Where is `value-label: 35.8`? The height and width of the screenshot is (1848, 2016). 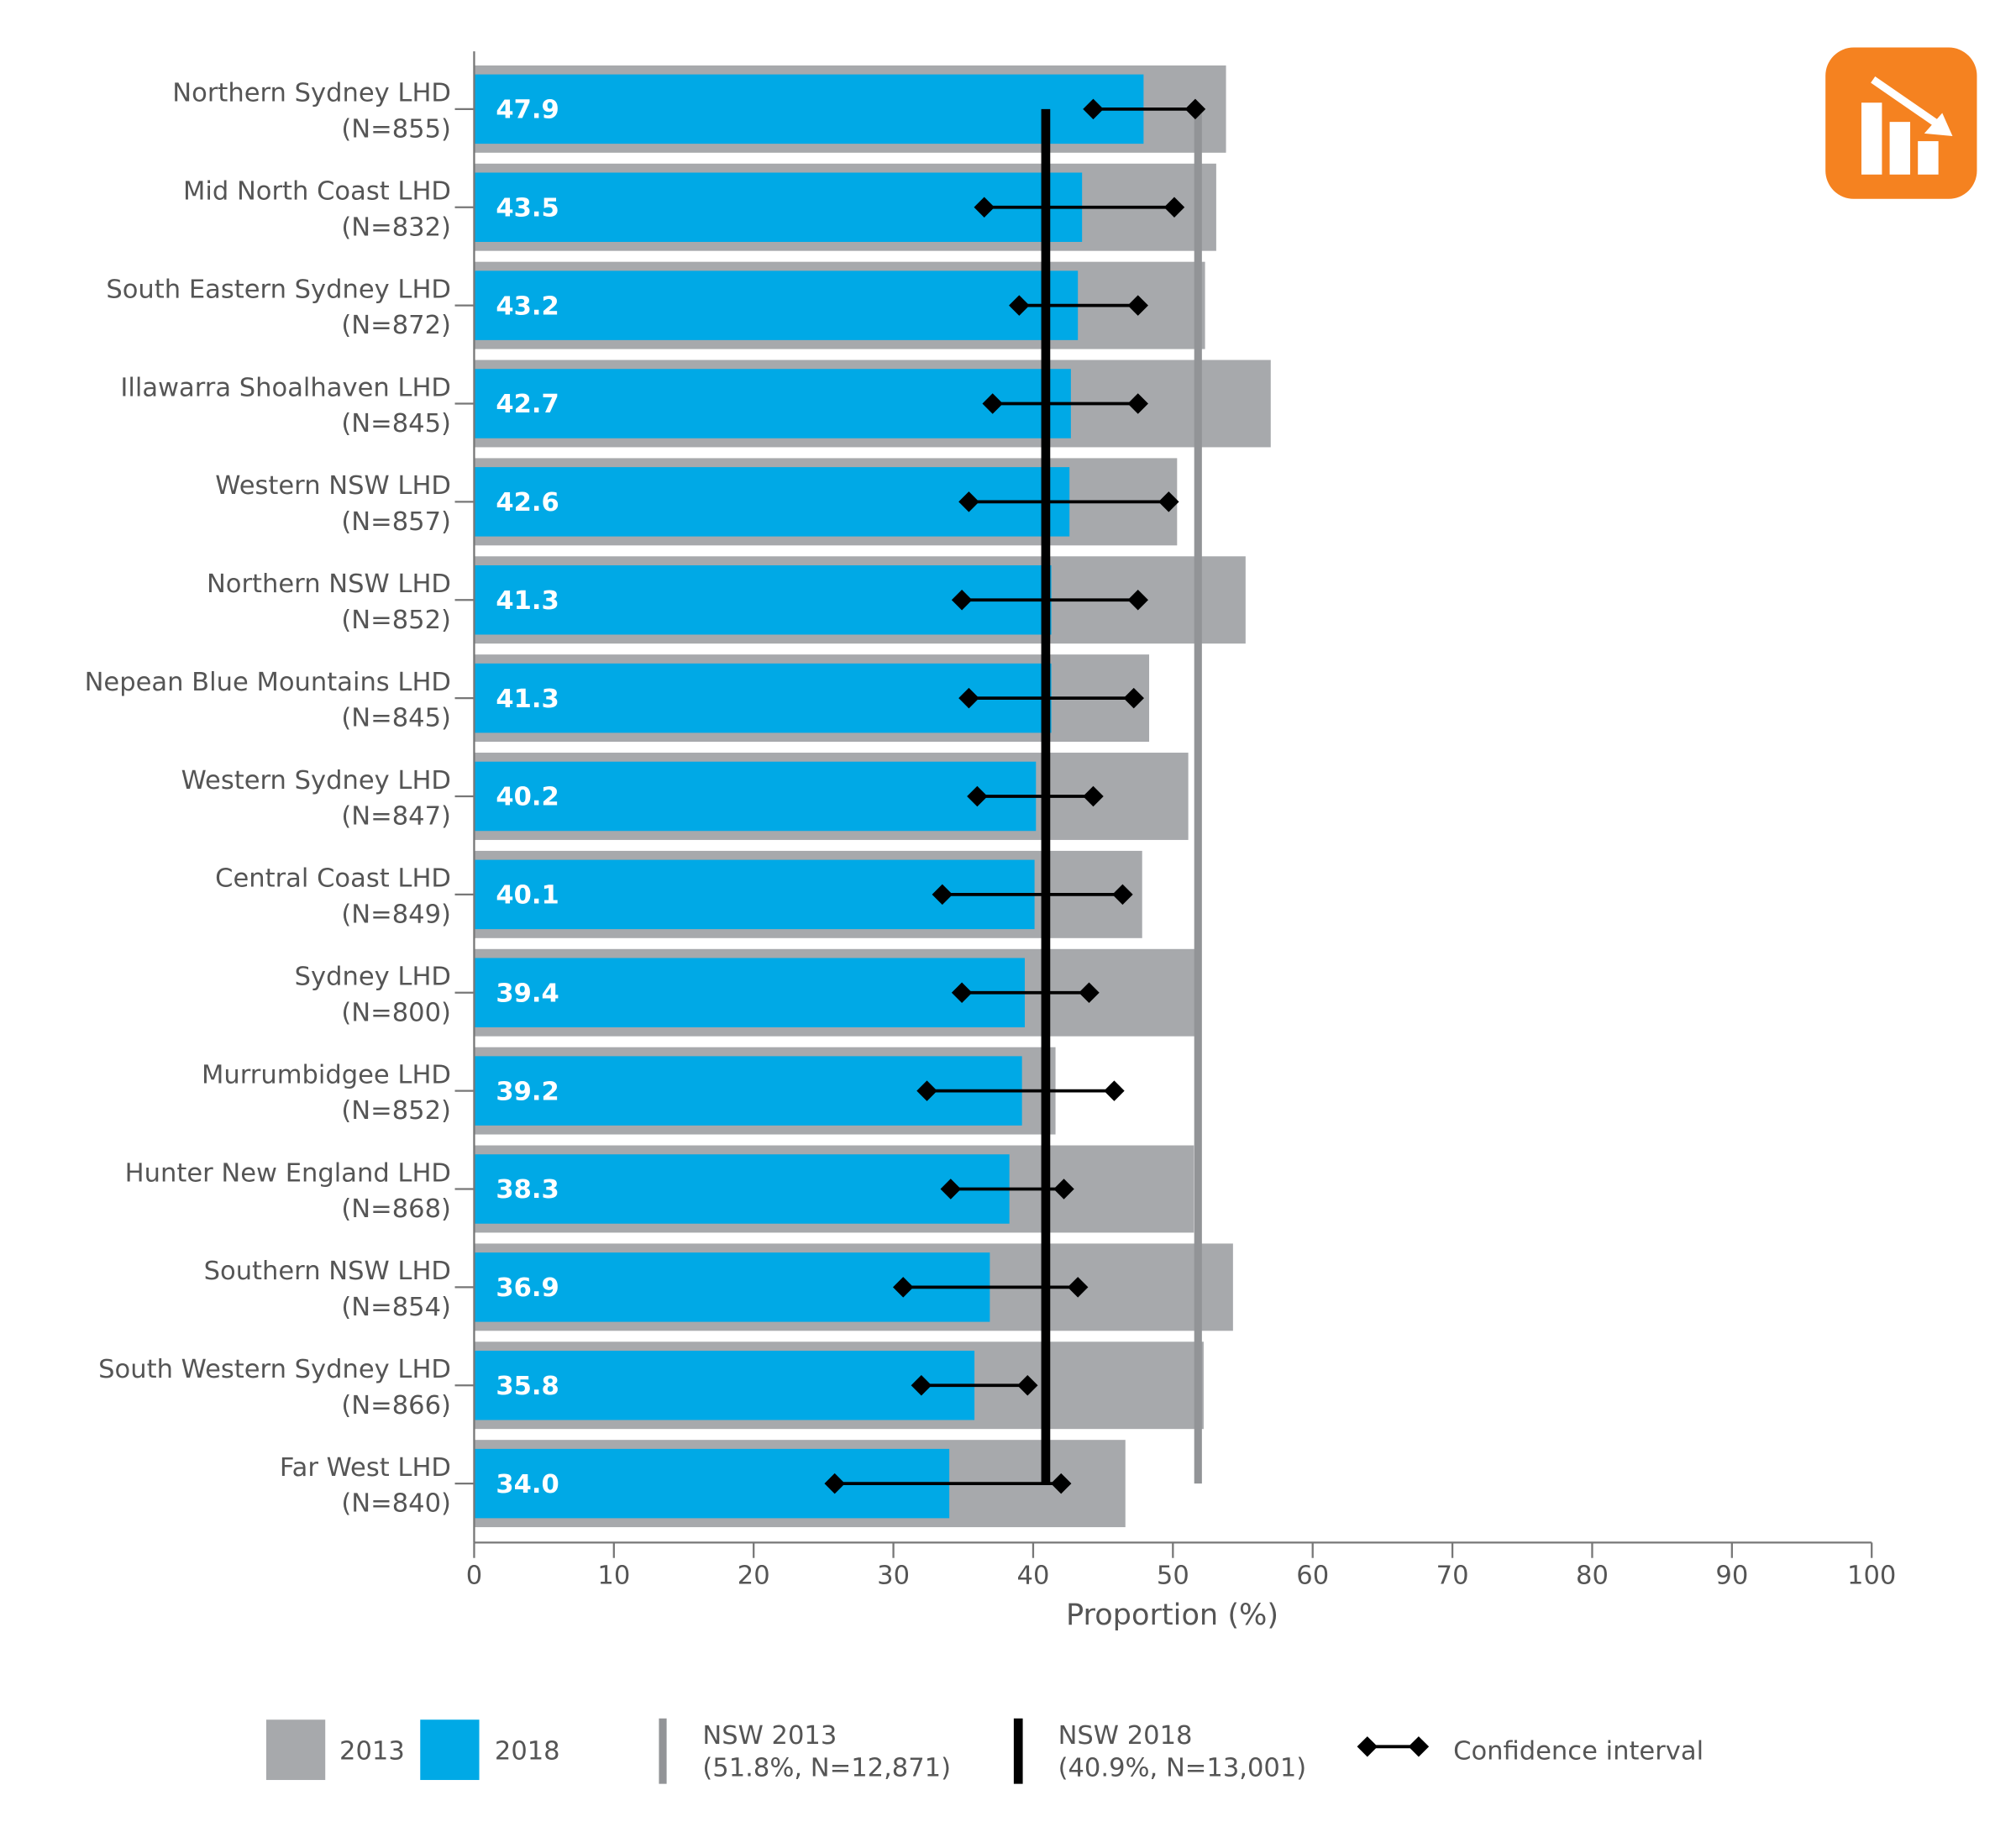
value-label: 35.8 is located at coordinates (527, 1386).